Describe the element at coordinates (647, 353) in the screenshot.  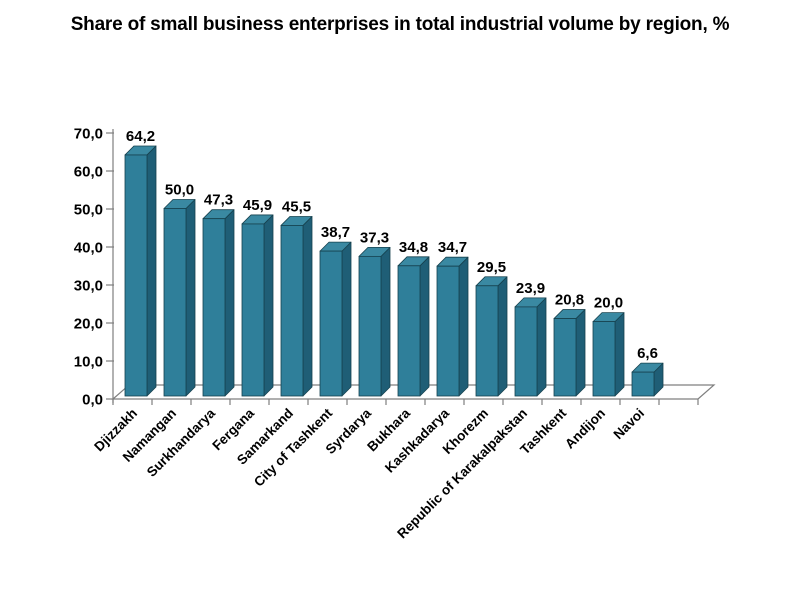
I see `value-label: 6,6` at that location.